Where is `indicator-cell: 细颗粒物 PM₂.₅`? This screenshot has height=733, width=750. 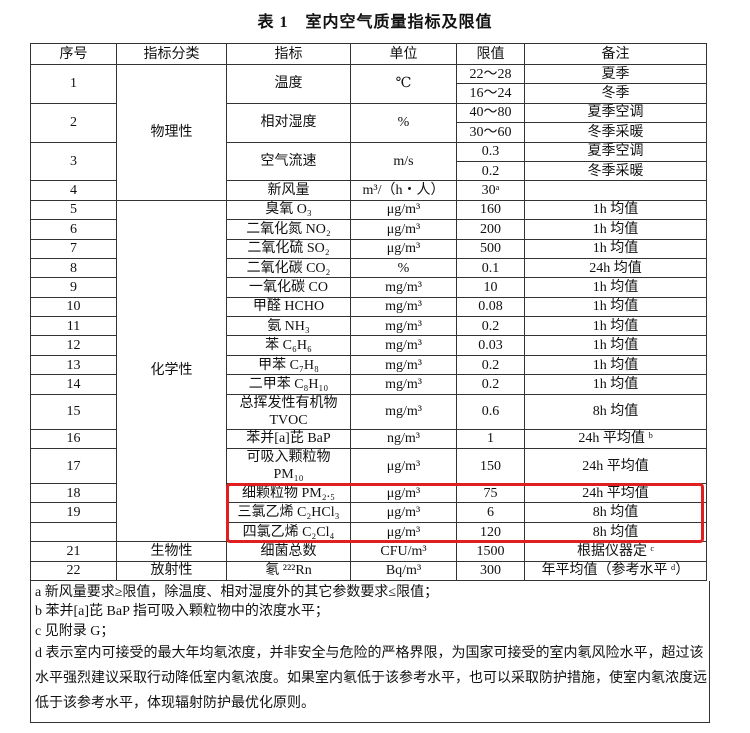 indicator-cell: 细颗粒物 PM₂.₅ is located at coordinates (288, 493).